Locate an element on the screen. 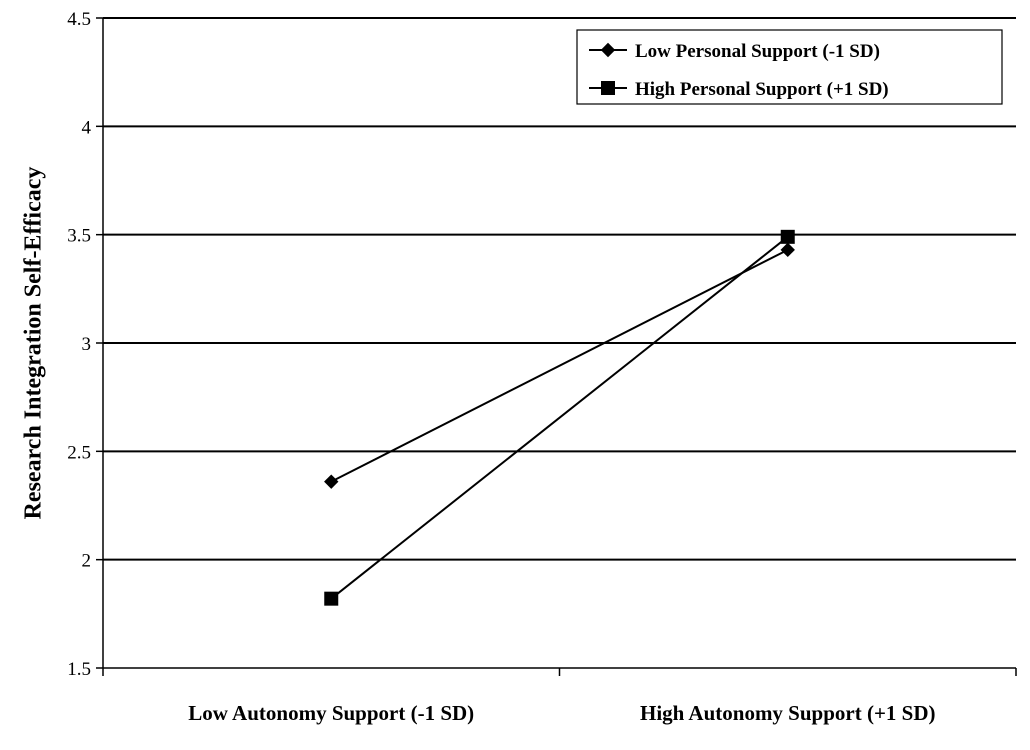  y-tick-label: 4 is located at coordinates (87, 127).